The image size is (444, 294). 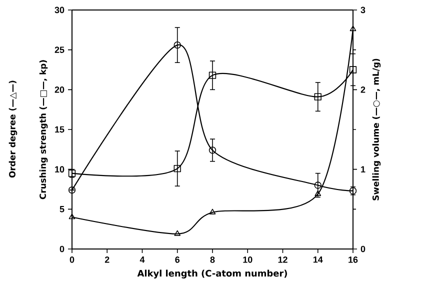 What do you see at coordinates (212, 274) in the screenshot?
I see `x-axis-title: Alkyl length (C-atom number)` at bounding box center [212, 274].